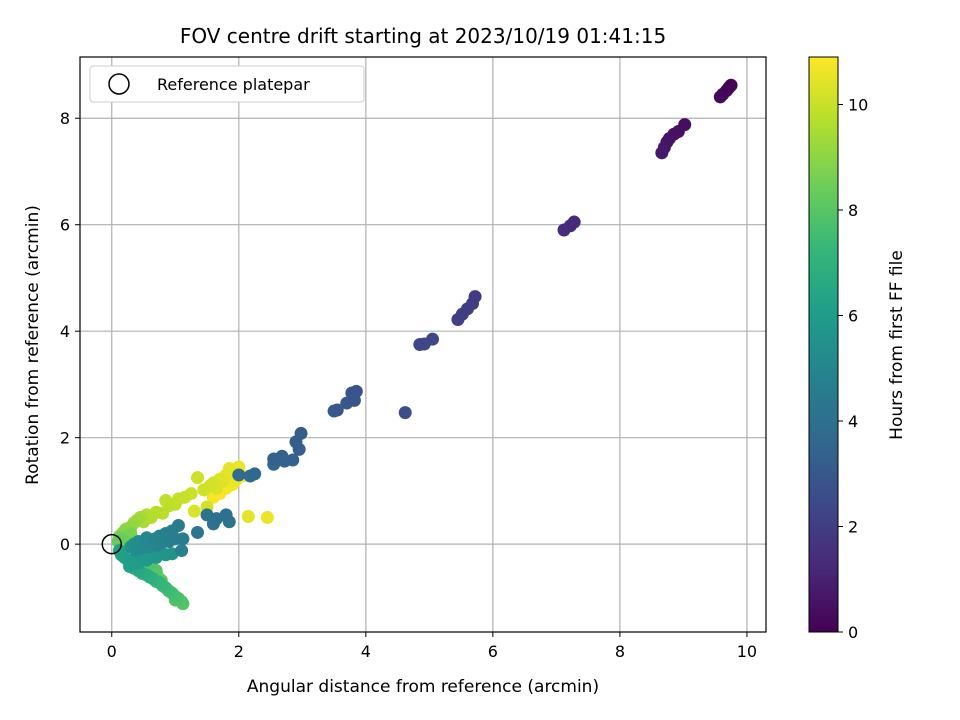 This screenshot has width=960, height=720. I want to click on legend-entry-label: Reference platepar, so click(233, 84).